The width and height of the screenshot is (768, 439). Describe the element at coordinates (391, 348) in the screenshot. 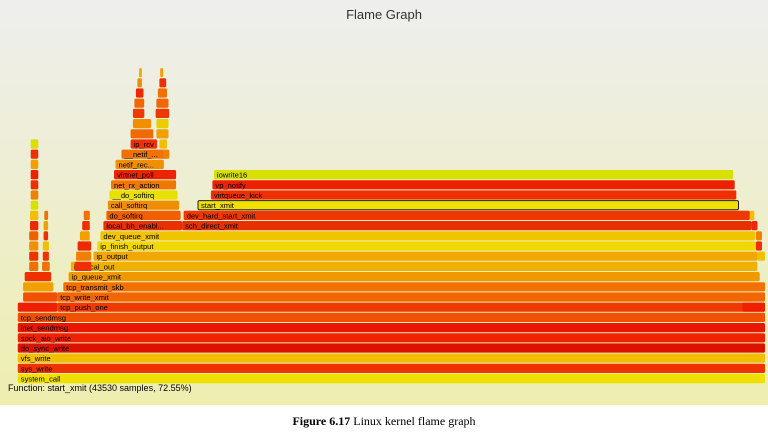

I see `frame-do-sync-write` at that location.